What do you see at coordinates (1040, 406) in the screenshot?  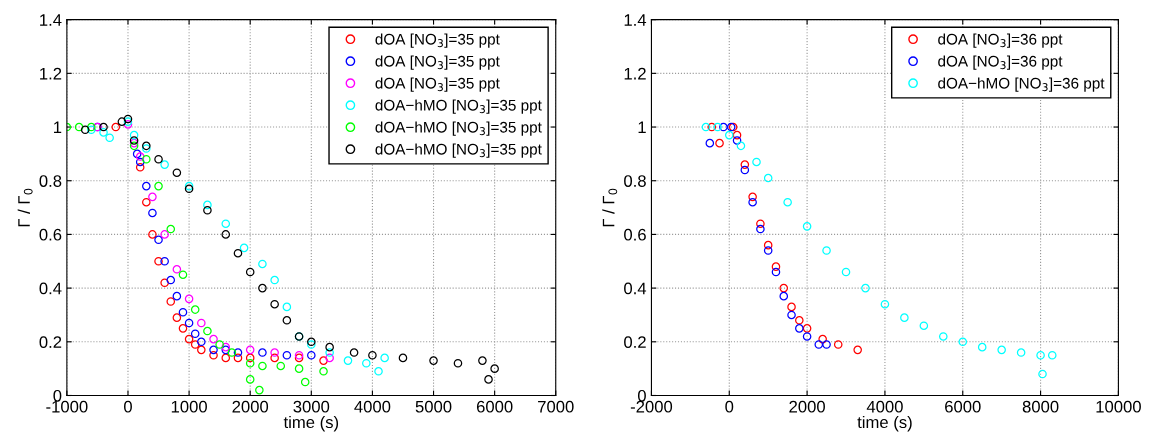 I see `x-tick-label: 8000` at bounding box center [1040, 406].